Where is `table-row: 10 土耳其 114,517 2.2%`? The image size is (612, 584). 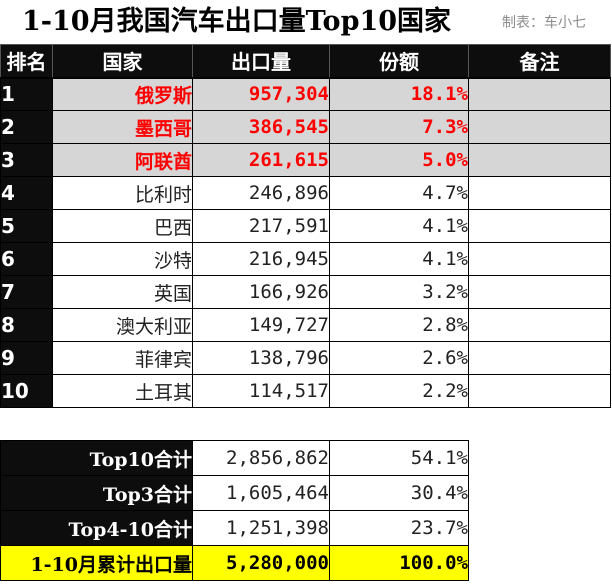 table-row: 10 土耳其 114,517 2.2% is located at coordinates (305, 391).